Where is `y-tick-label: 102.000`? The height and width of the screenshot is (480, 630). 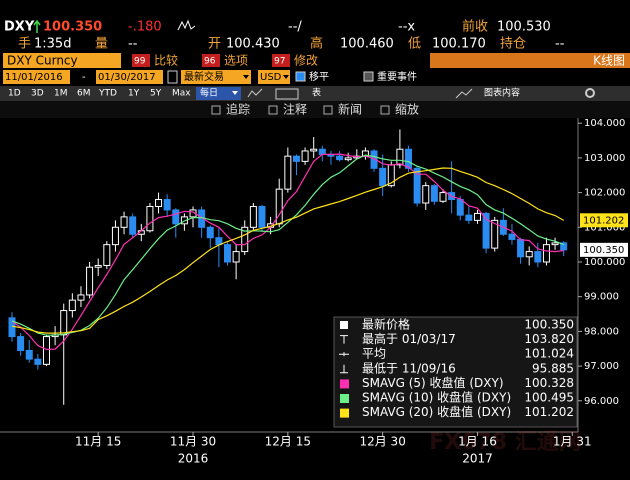 y-tick-label: 102.000 is located at coordinates (604, 193).